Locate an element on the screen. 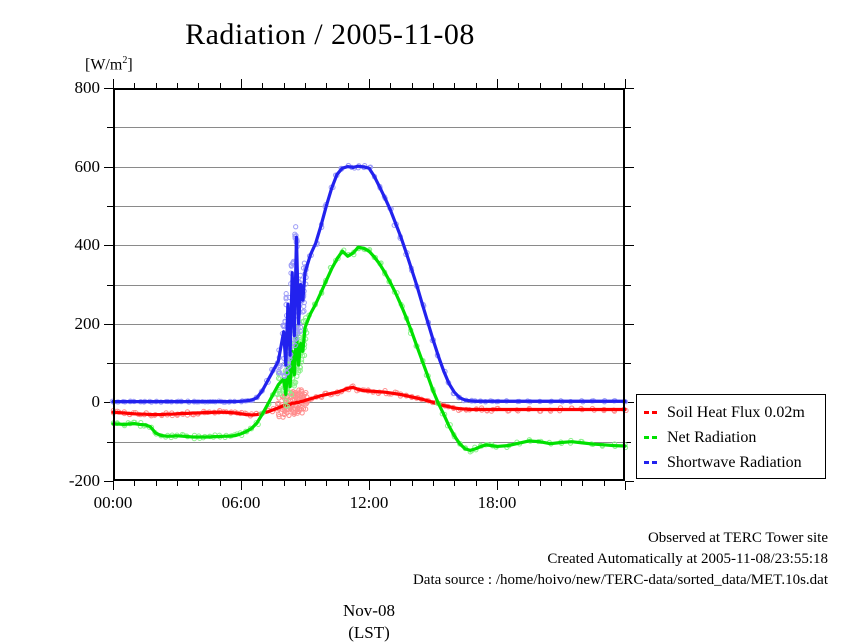  y-axis-tick-label: 200 is located at coordinates (87, 323).